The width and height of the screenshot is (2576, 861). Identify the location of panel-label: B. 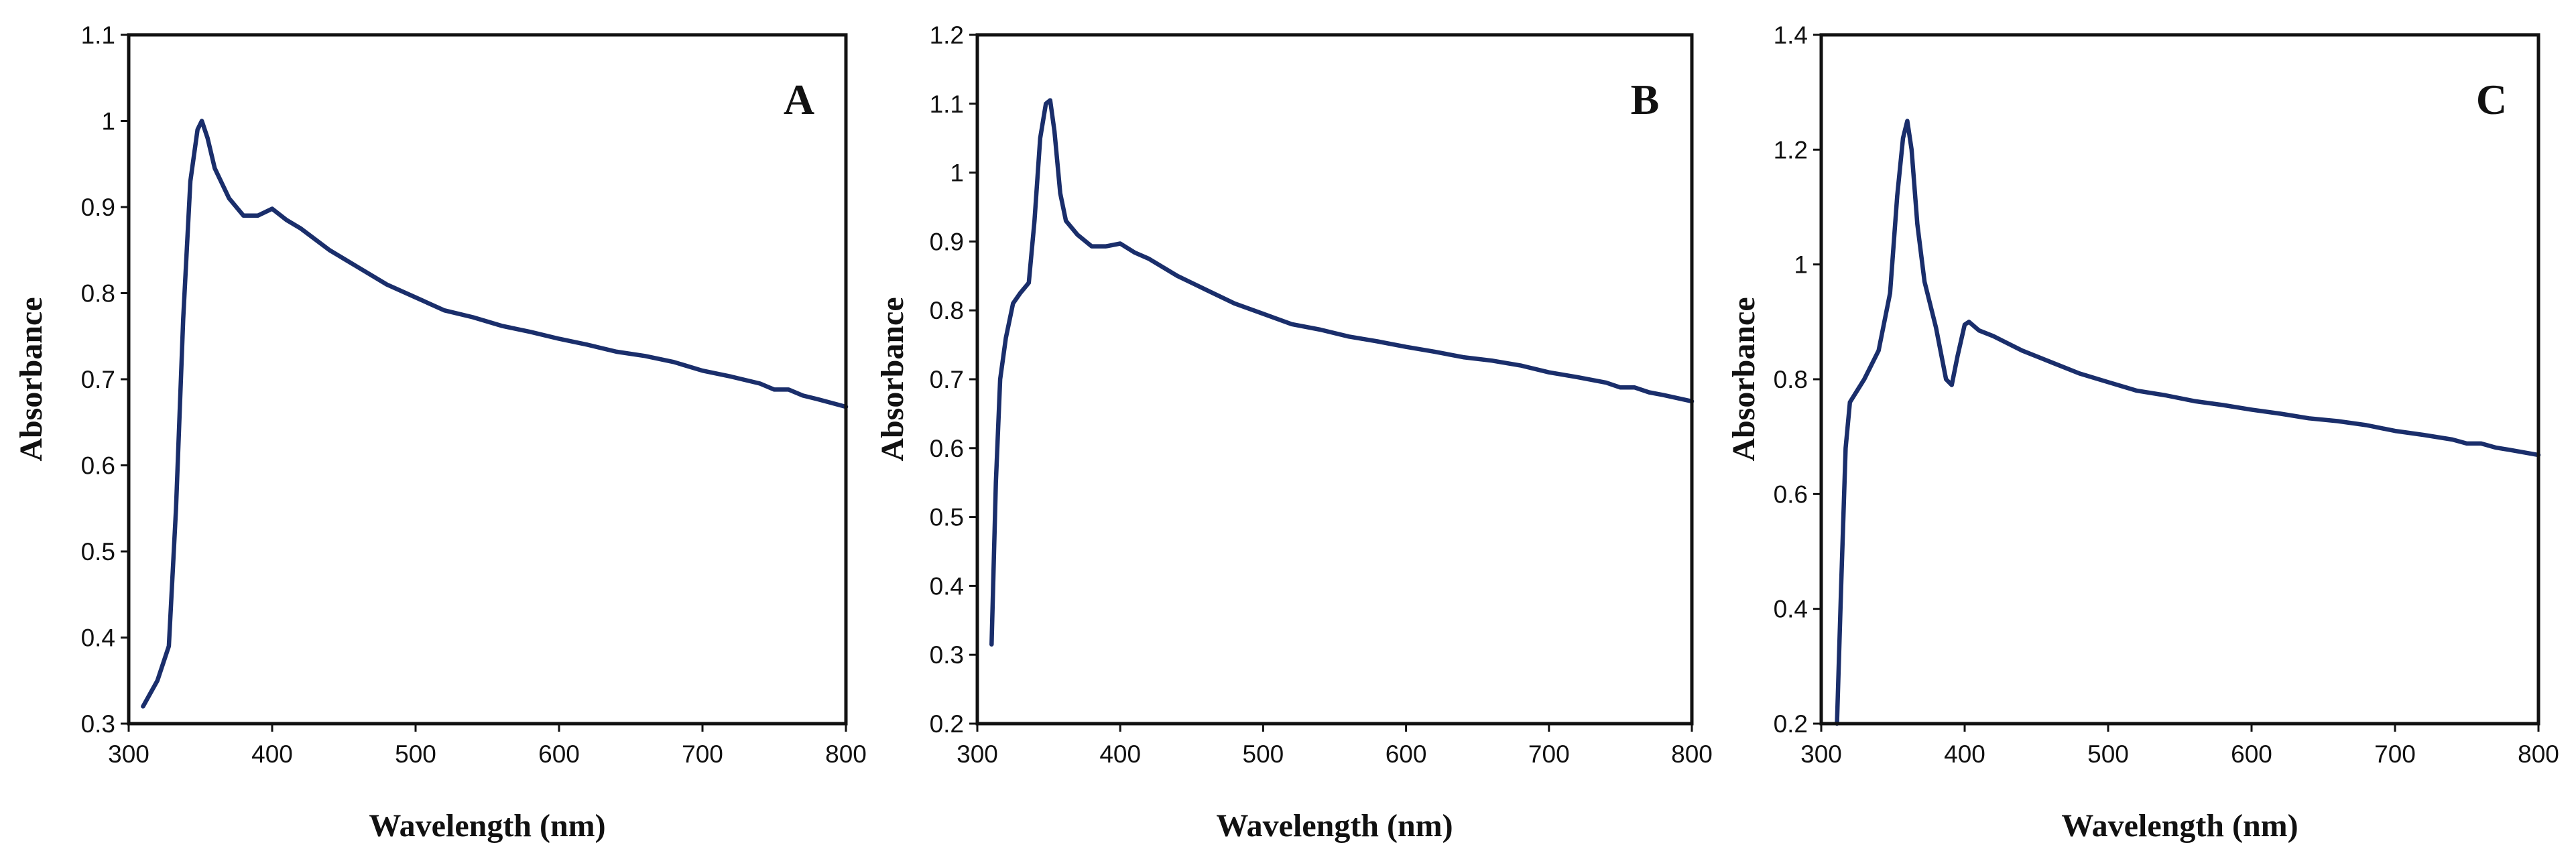
(1646, 99).